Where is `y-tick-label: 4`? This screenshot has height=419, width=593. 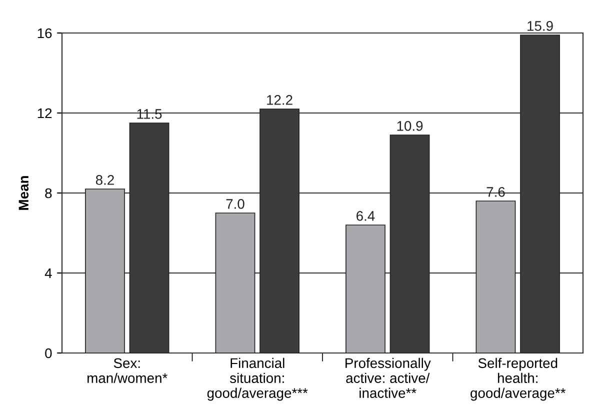 y-tick-label: 4 is located at coordinates (48, 273).